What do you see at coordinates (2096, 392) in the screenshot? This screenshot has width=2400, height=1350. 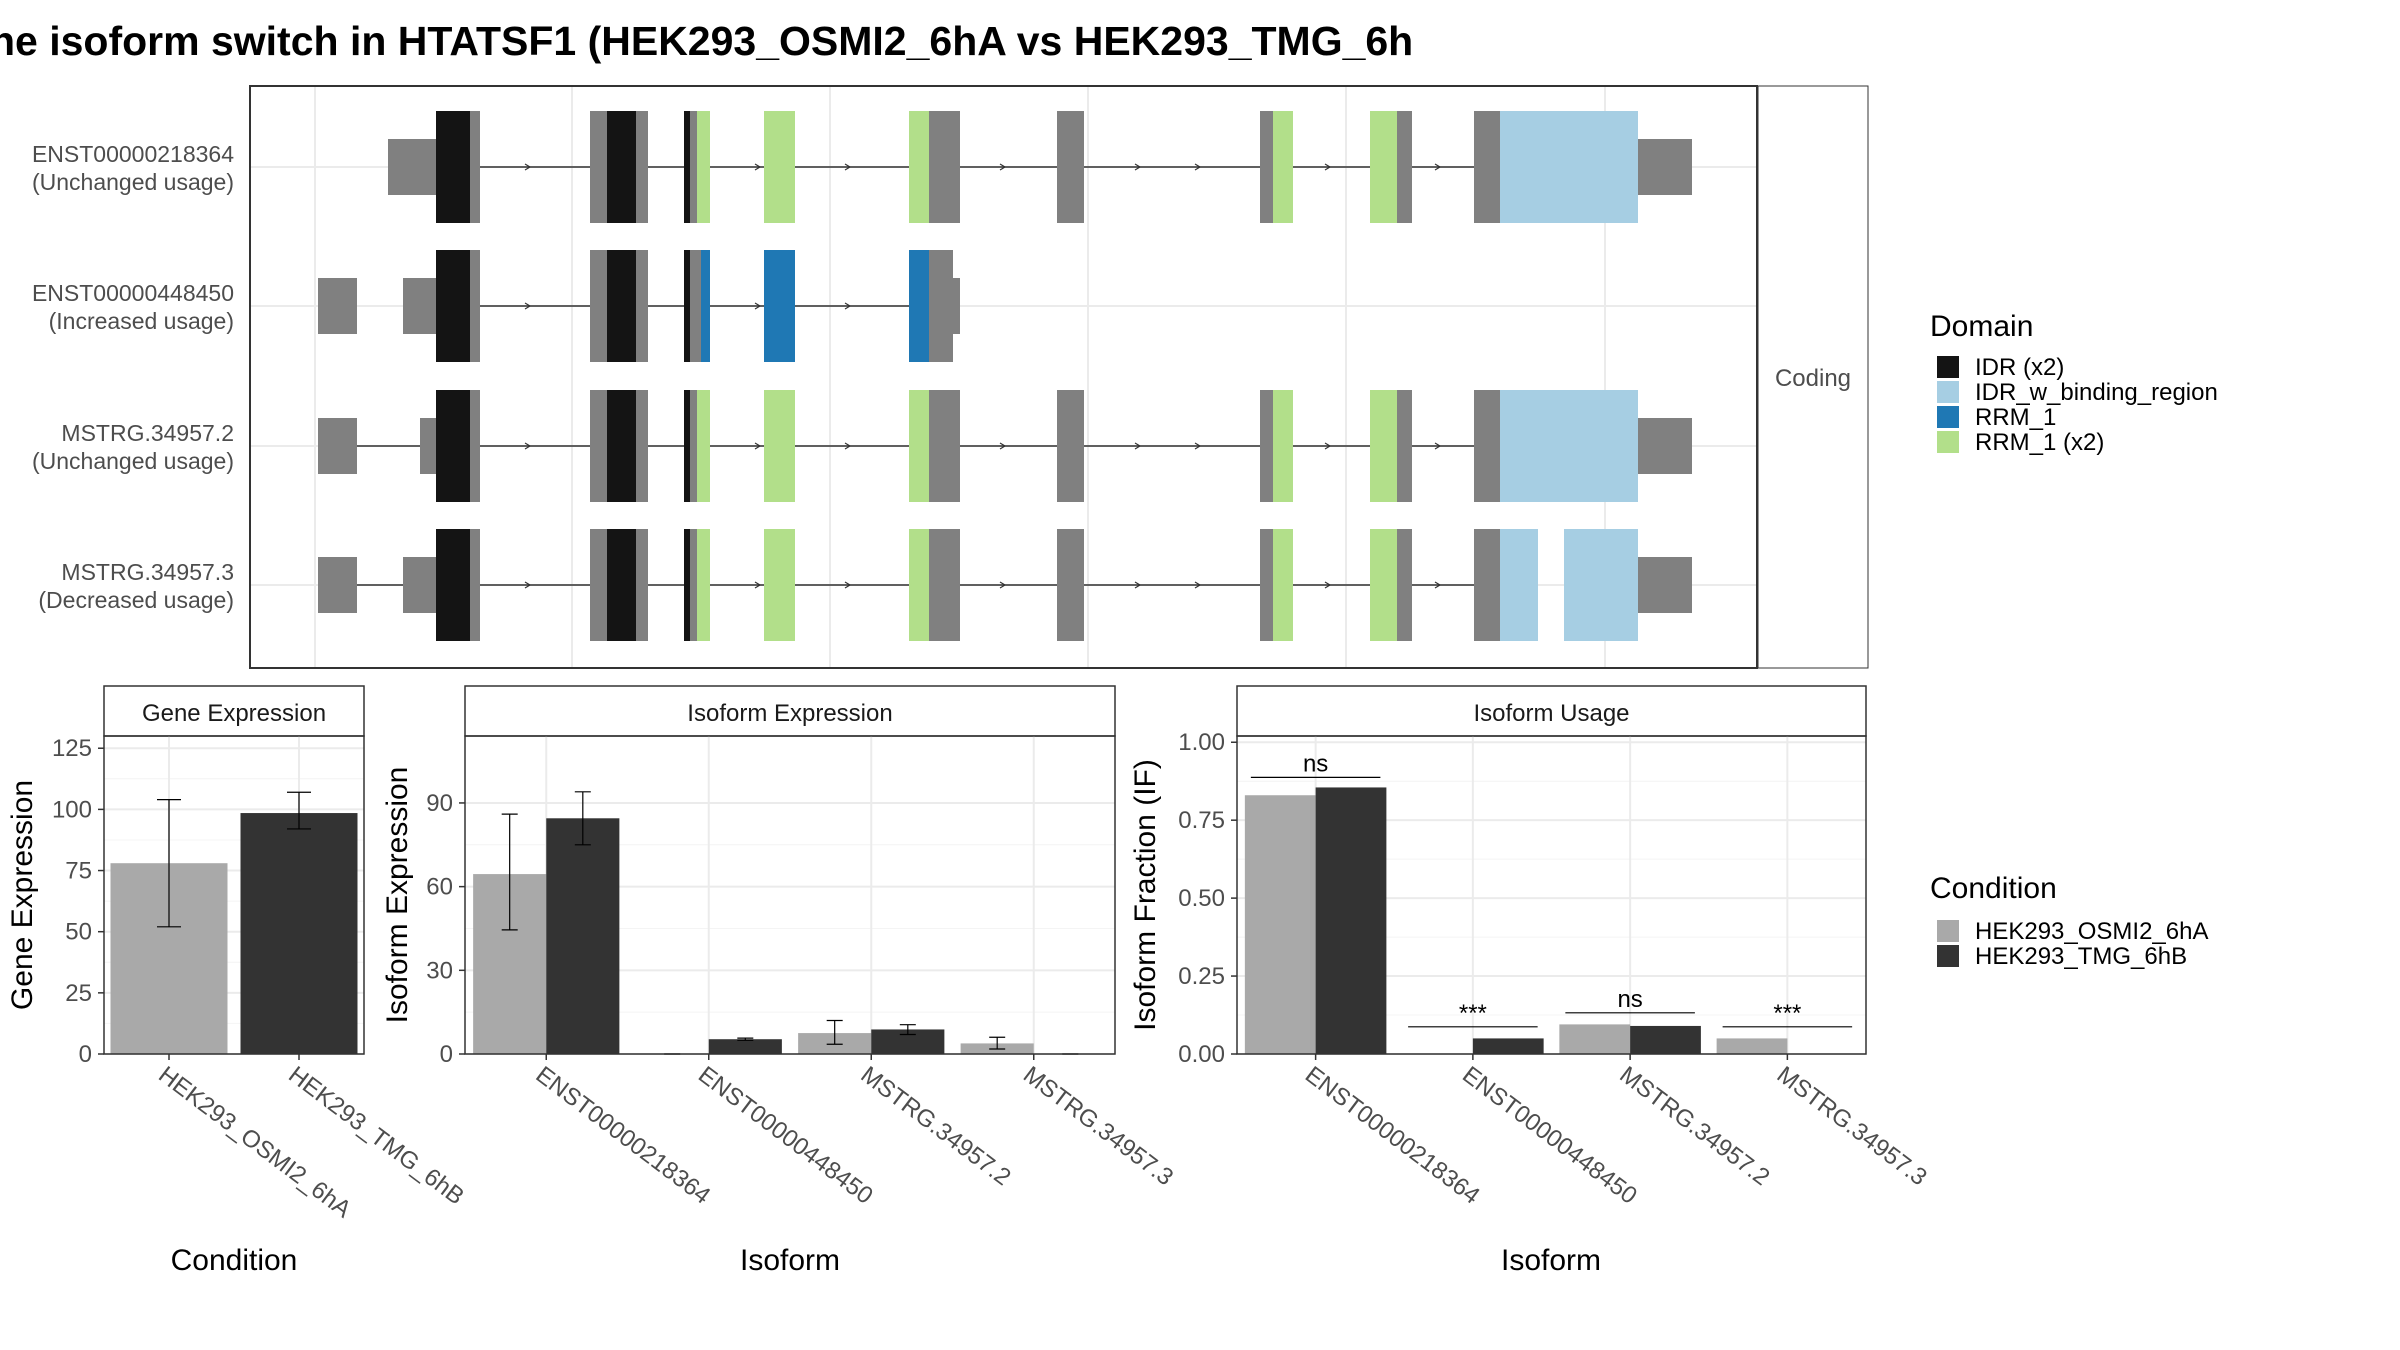 I see `legend-label-domain: IDR_w_binding_region` at bounding box center [2096, 392].